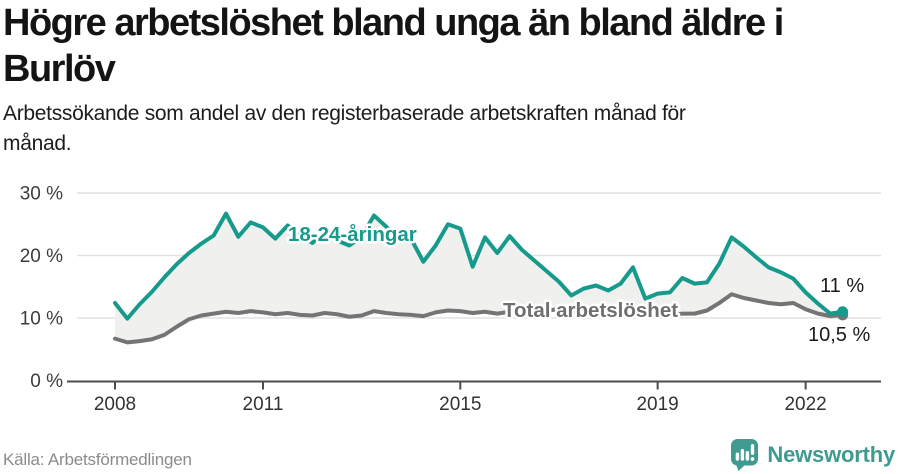 This screenshot has width=900, height=474. I want to click on series-end-value-label: 10,5 %, so click(839, 335).